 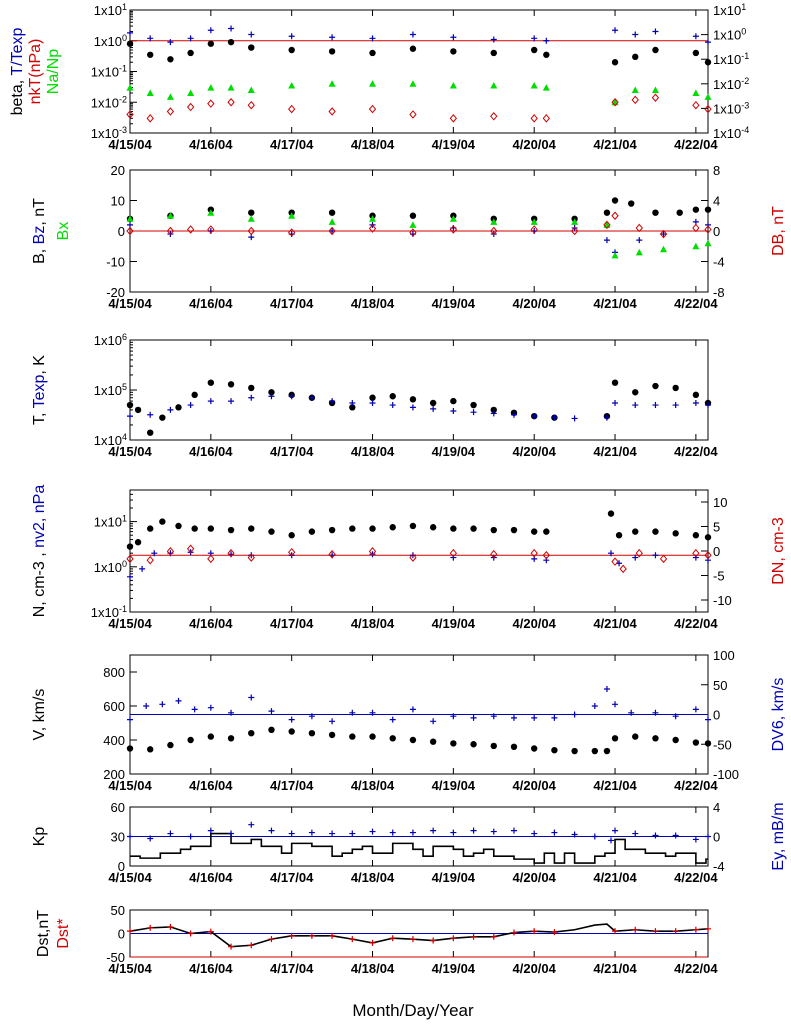 I want to click on x-tick-label: 4/18/04, so click(x=373, y=877).